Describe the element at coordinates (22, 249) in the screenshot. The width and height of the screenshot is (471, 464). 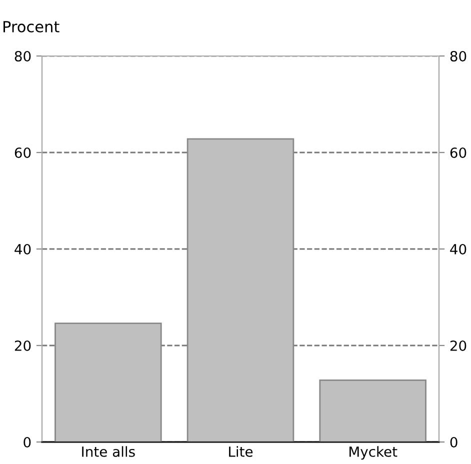
I see `y-tick-label: 40` at that location.